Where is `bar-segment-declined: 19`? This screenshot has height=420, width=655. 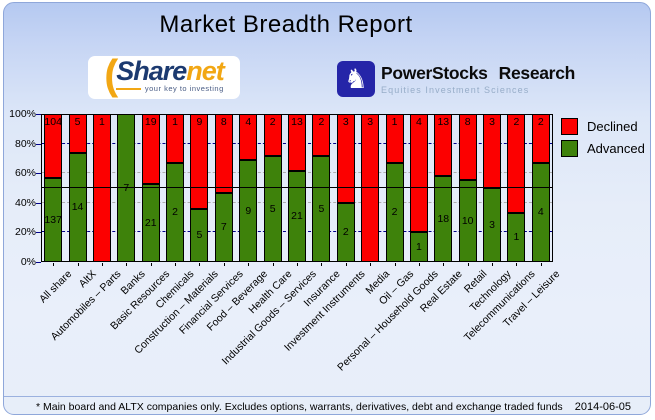
bar-segment-declined: 19 is located at coordinates (150, 149).